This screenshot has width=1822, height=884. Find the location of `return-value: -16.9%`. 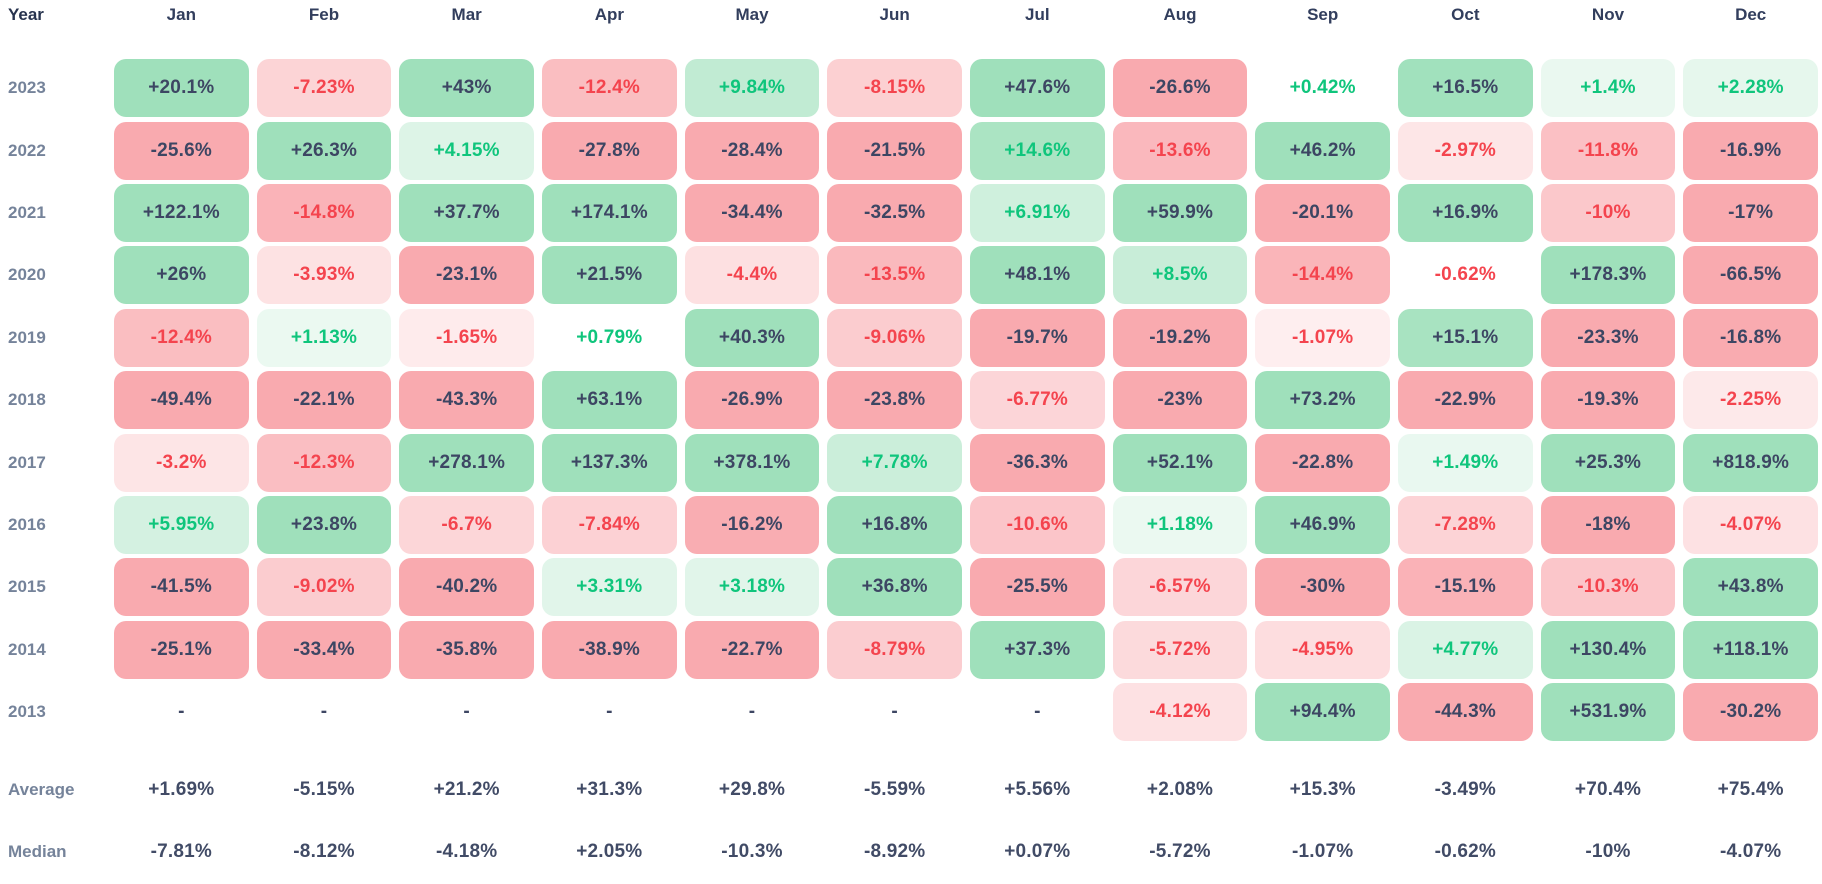

return-value: -16.9% is located at coordinates (1750, 150).